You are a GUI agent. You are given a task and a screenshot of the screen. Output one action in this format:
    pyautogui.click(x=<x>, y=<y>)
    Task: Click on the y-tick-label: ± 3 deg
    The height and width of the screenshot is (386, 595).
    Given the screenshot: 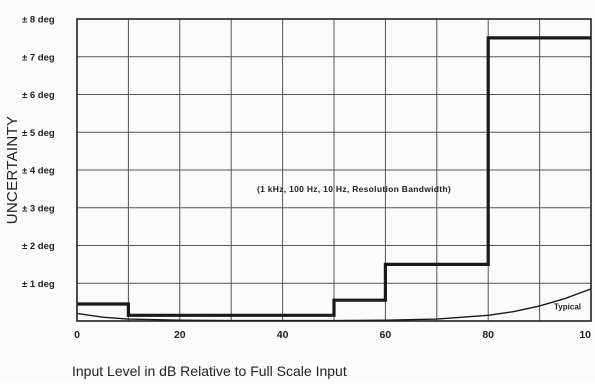 What is the action you would take?
    pyautogui.click(x=38, y=208)
    